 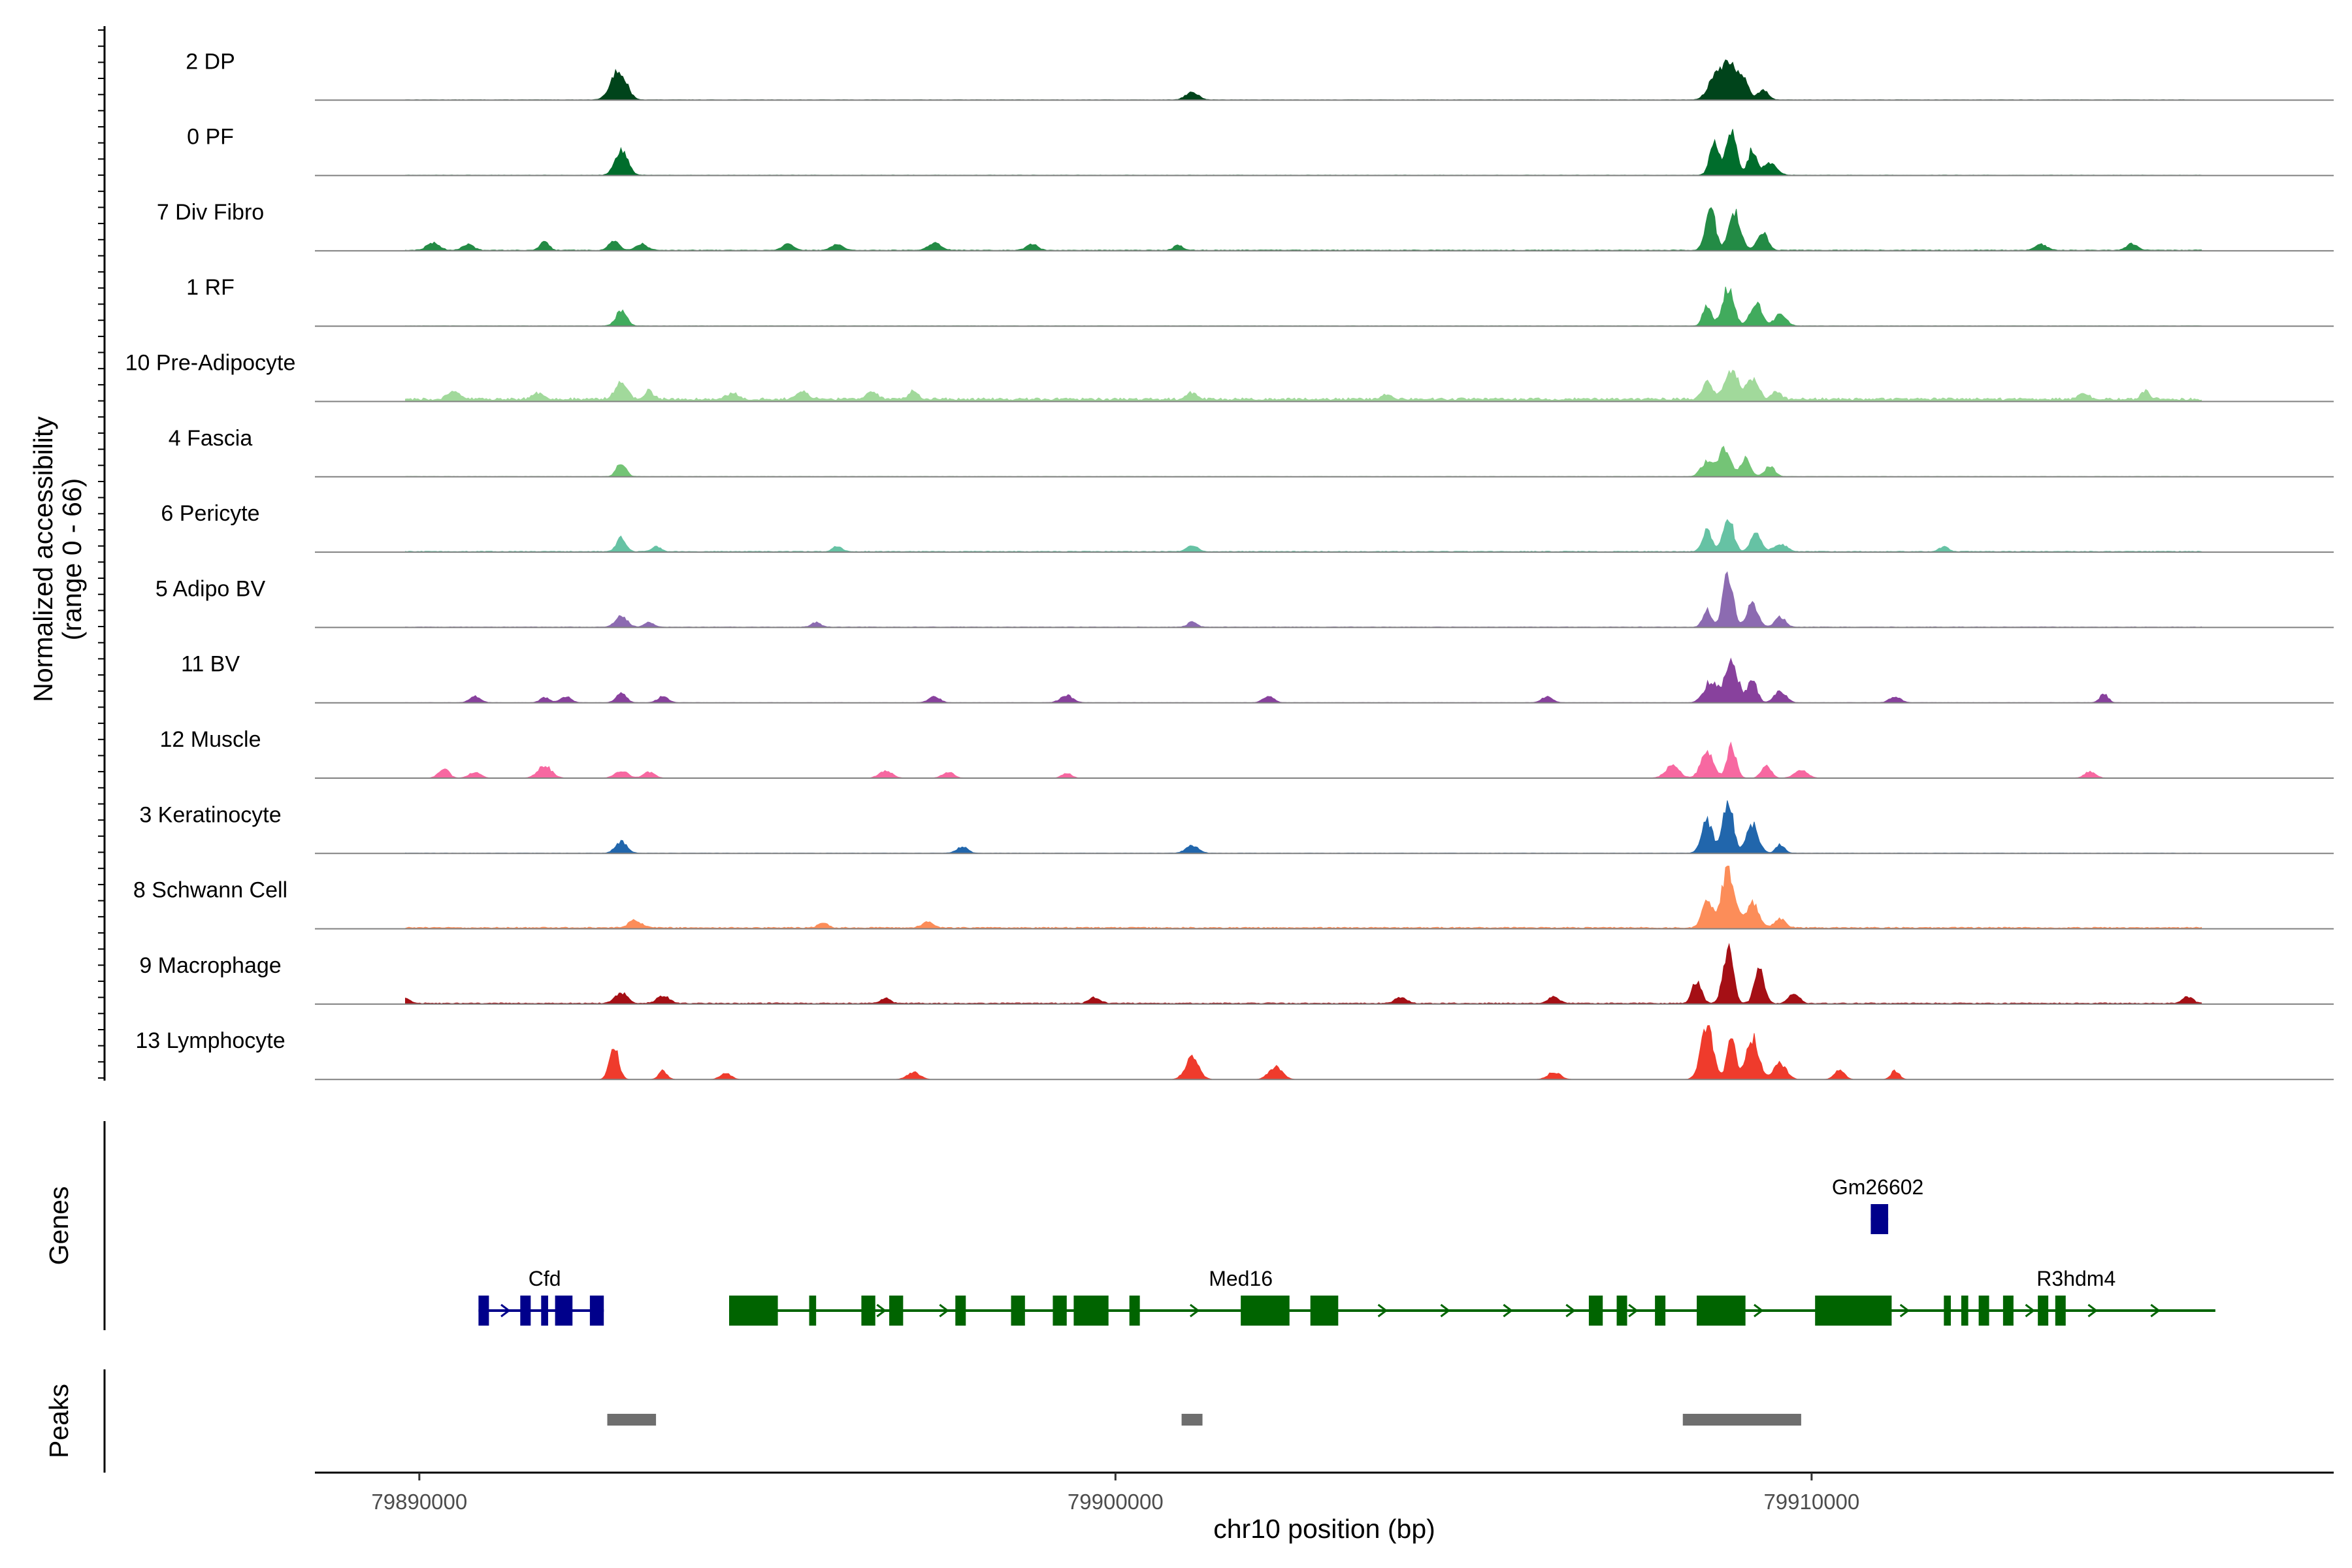 What do you see at coordinates (210, 739) in the screenshot?
I see `track-label-12-muscle: 12 Muscle` at bounding box center [210, 739].